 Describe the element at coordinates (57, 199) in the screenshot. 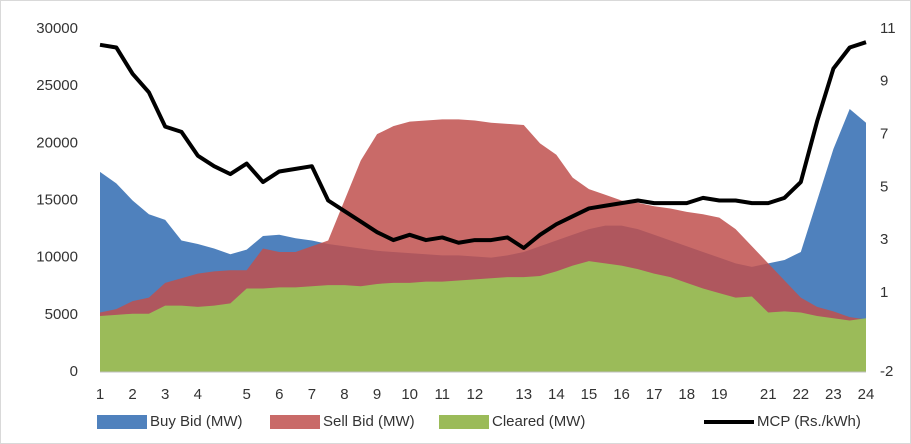

I see `y-tick-label: 15000` at that location.